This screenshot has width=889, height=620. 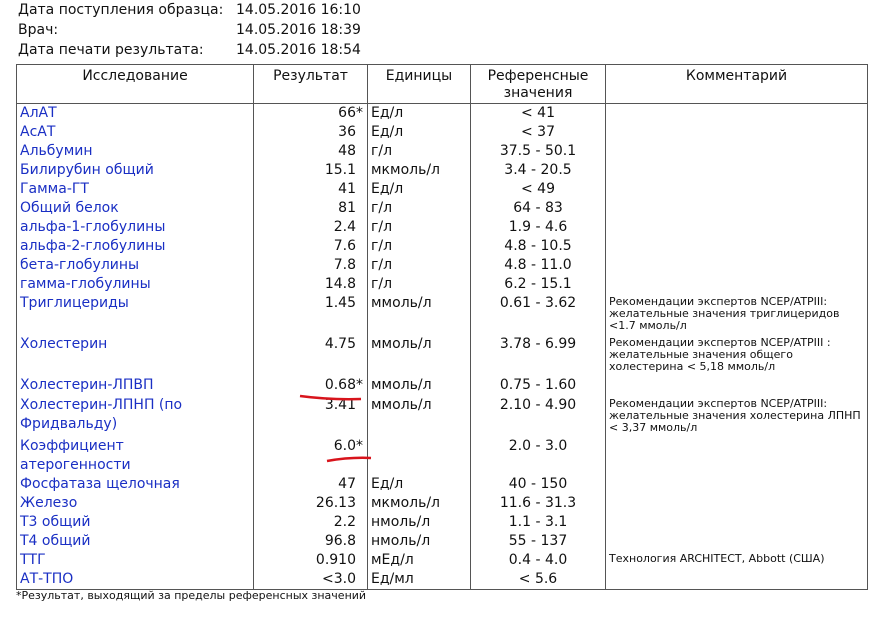 What do you see at coordinates (419, 132) in the screenshot?
I see `units: Ед/л` at bounding box center [419, 132].